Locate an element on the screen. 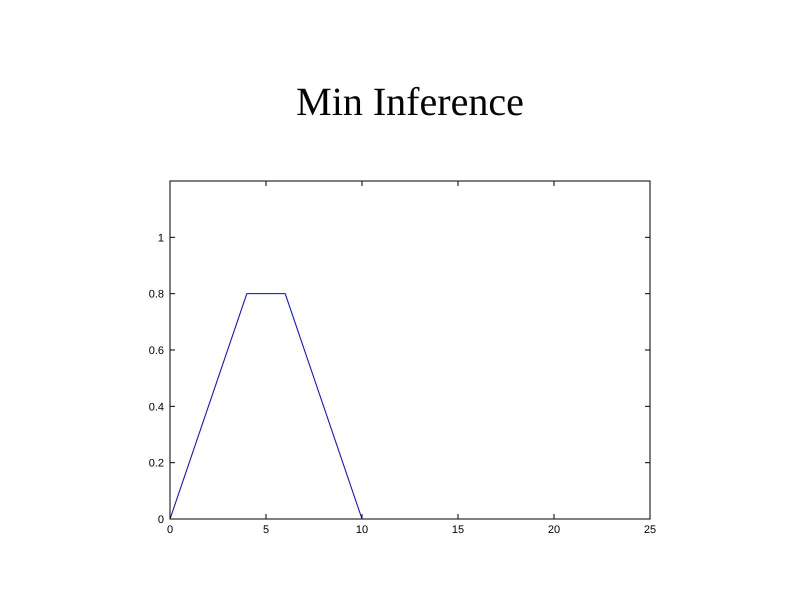  x-tick-label: 25 is located at coordinates (650, 530).